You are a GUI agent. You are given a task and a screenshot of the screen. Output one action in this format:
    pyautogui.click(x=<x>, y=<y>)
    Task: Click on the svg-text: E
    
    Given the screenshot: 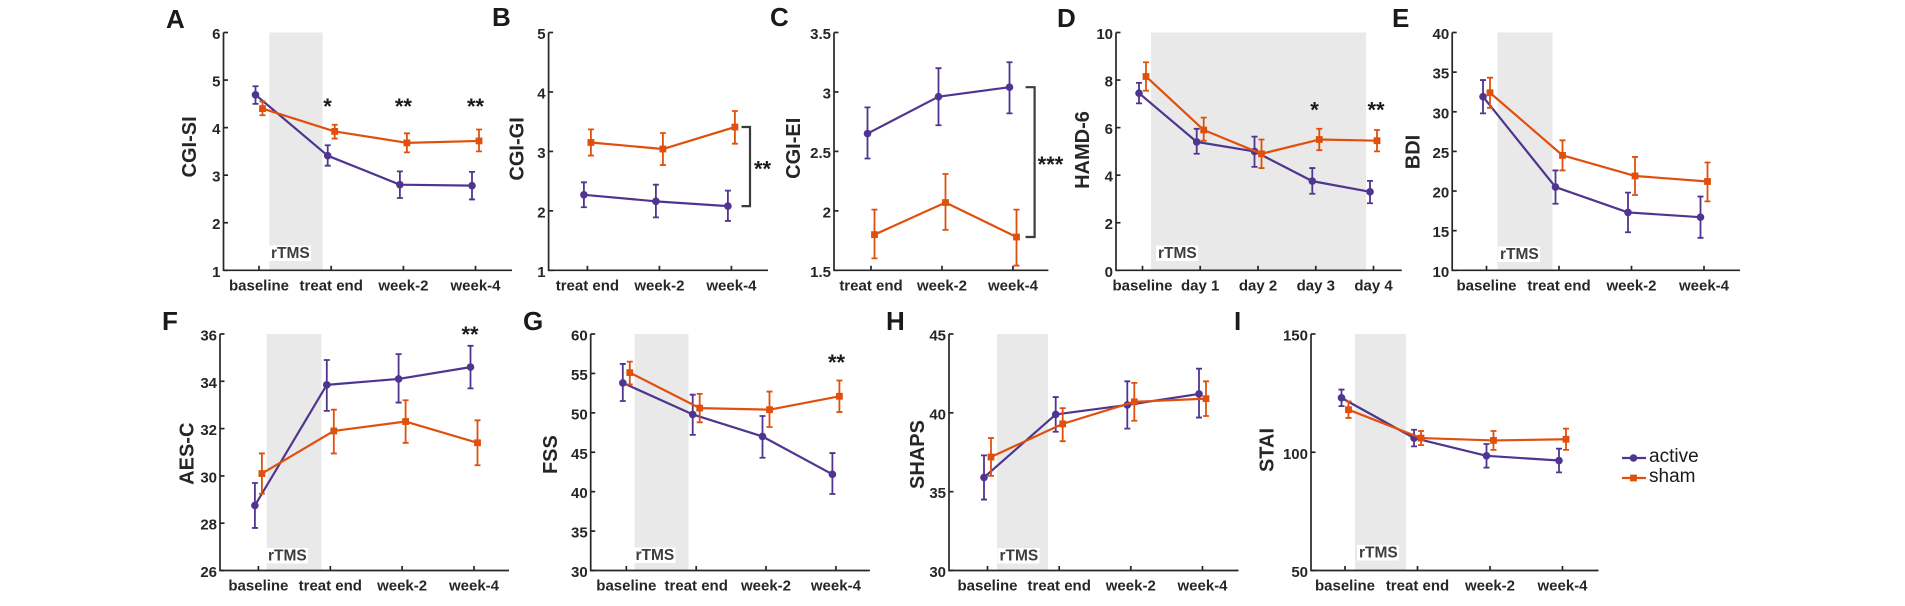 What is the action you would take?
    pyautogui.click(x=1400, y=18)
    